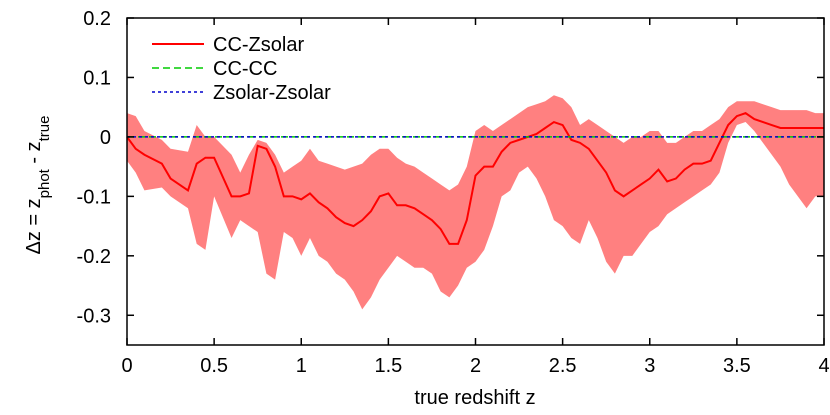 The width and height of the screenshot is (830, 415). I want to click on x-tick-label: 4, so click(823, 366).